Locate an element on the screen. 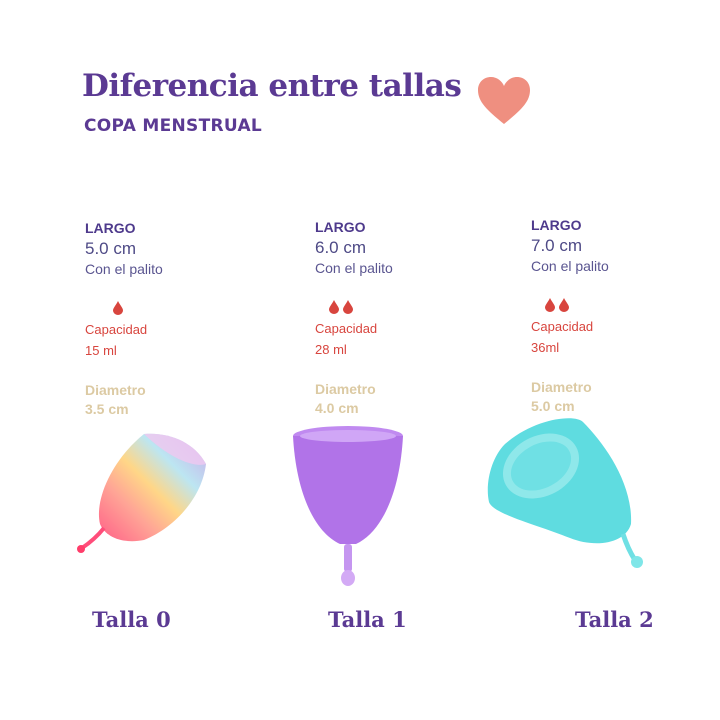 This screenshot has height=720, width=720. size-name-talla-0: Talla 0 is located at coordinates (131, 619).